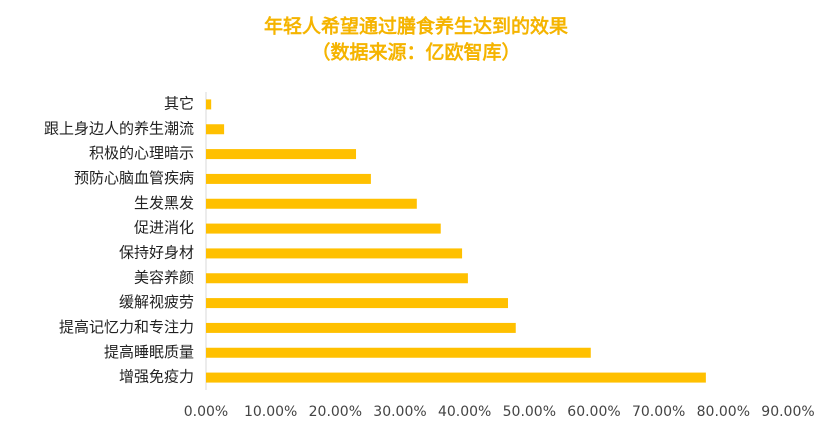 The height and width of the screenshot is (438, 832). Describe the element at coordinates (335, 412) in the screenshot. I see `x-tick-label: 20.00%` at that location.